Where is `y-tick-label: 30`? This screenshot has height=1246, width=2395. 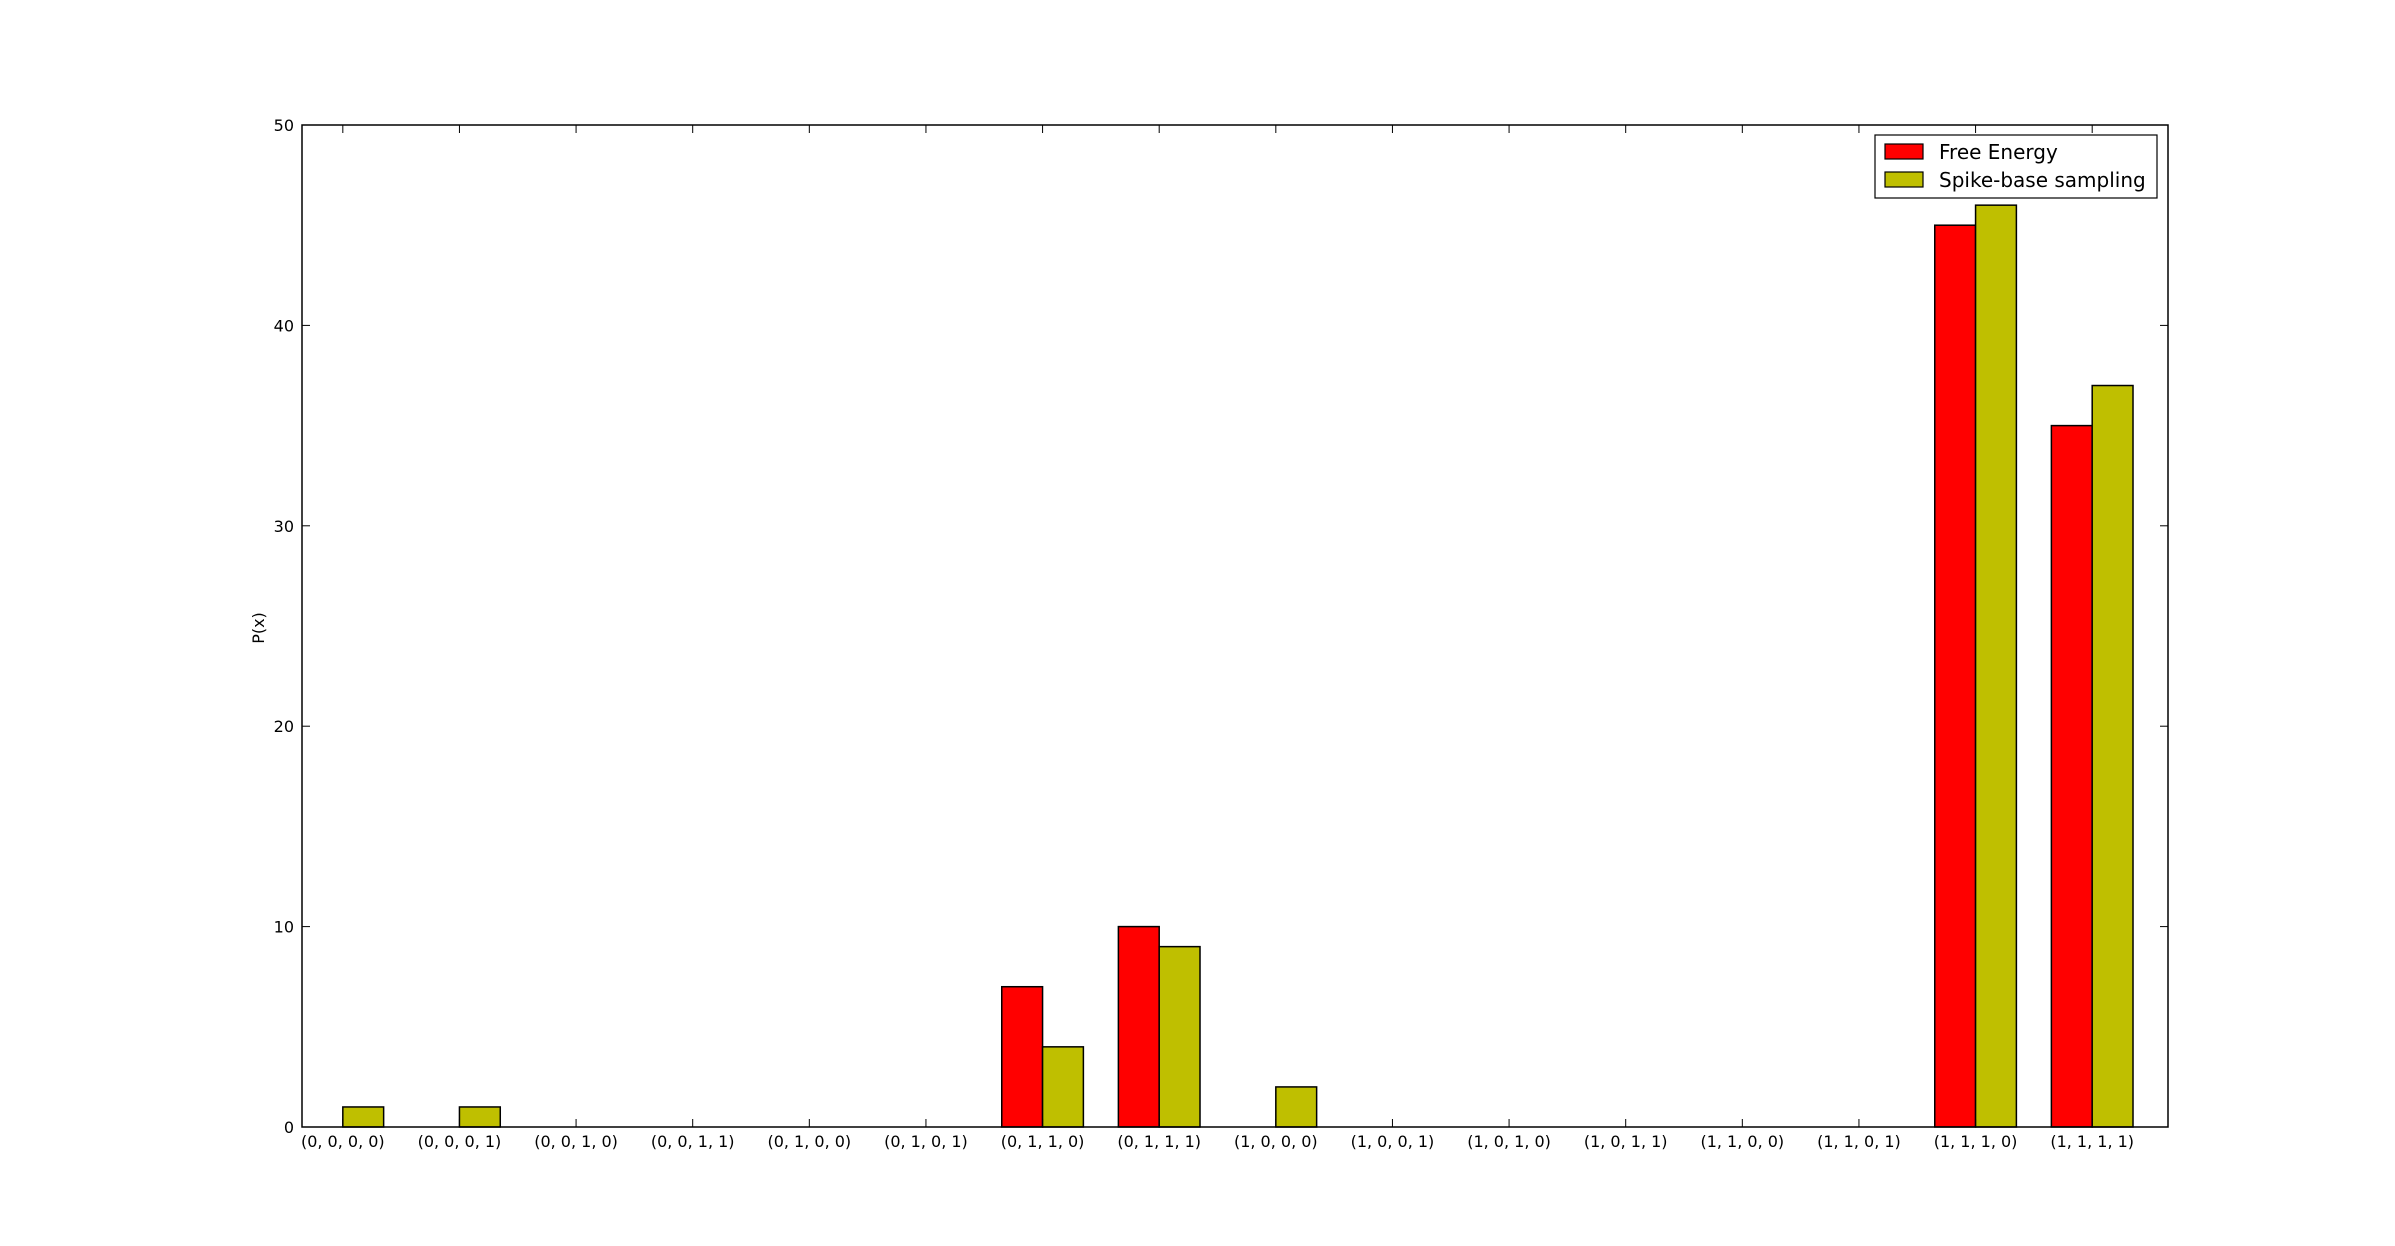
y-tick-label: 30 is located at coordinates (284, 526).